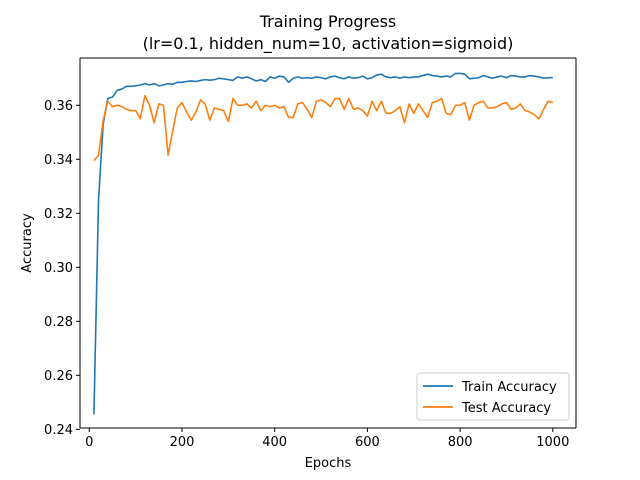 This screenshot has height=480, width=640. Describe the element at coordinates (460, 442) in the screenshot. I see `x-tick-label: 800` at that location.